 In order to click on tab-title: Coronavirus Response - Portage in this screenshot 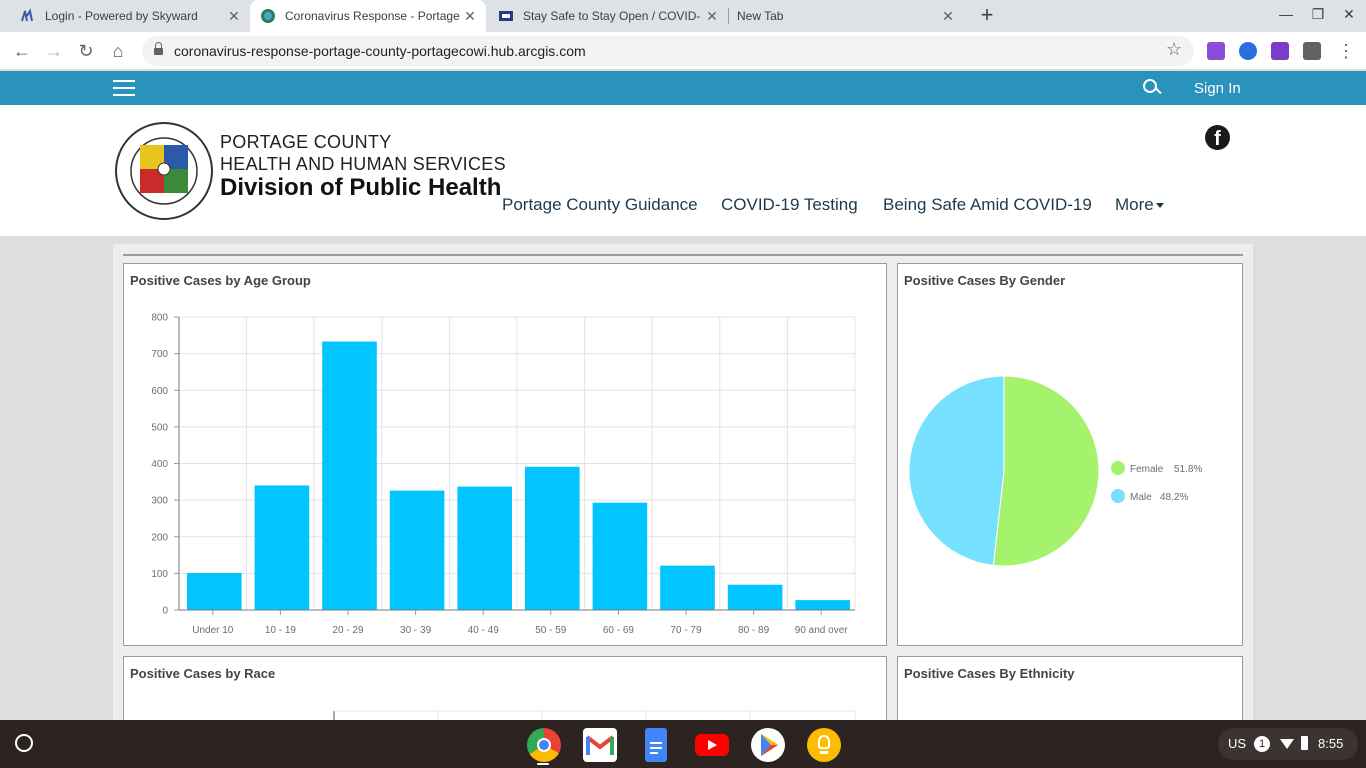, I will do `click(372, 16)`.